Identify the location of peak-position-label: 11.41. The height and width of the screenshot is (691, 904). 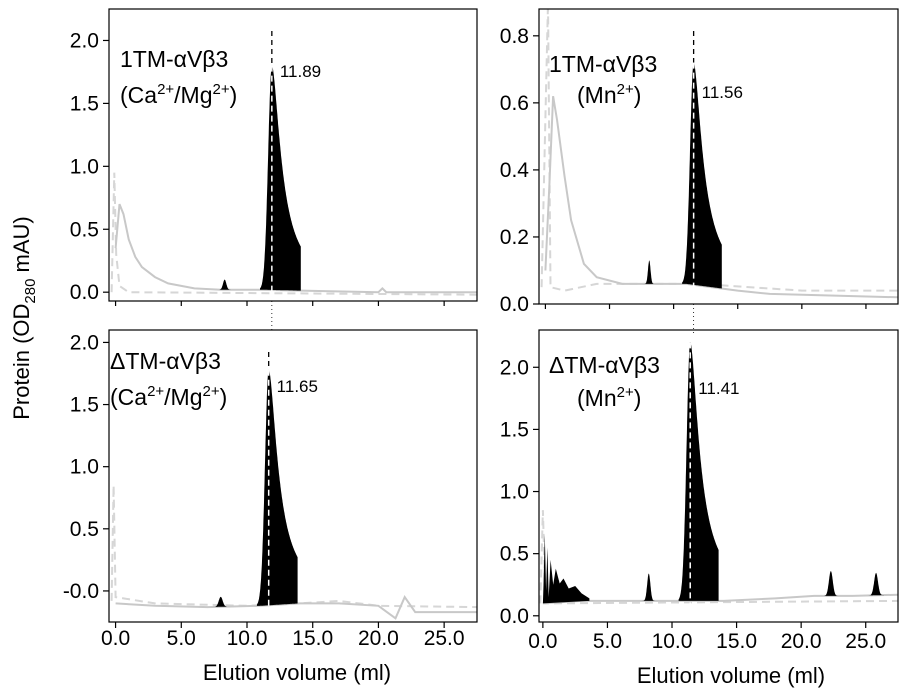
(718, 388).